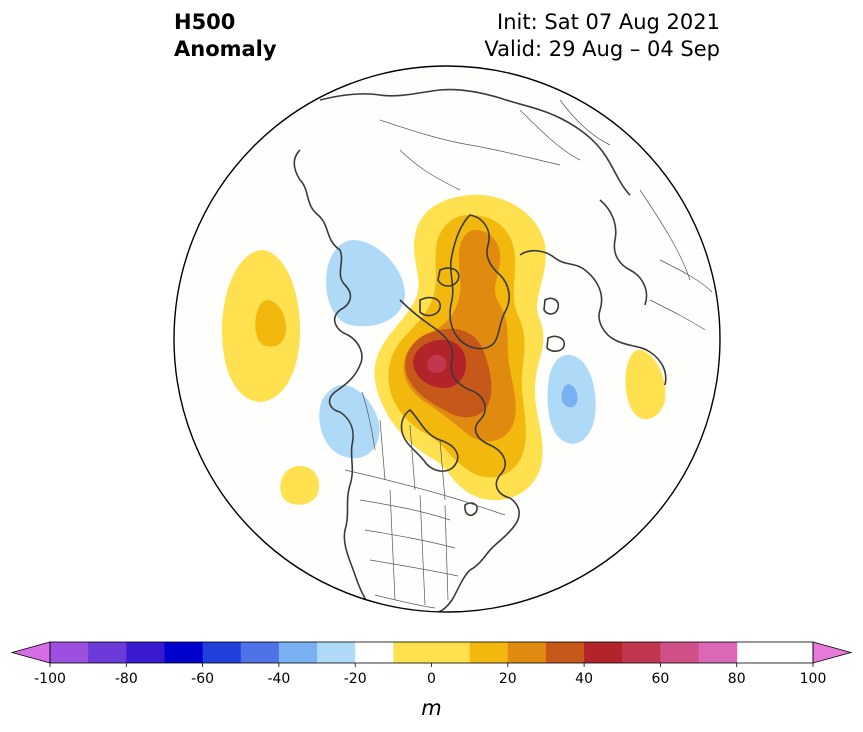  I want to click on colorbar-segments, so click(394, 652).